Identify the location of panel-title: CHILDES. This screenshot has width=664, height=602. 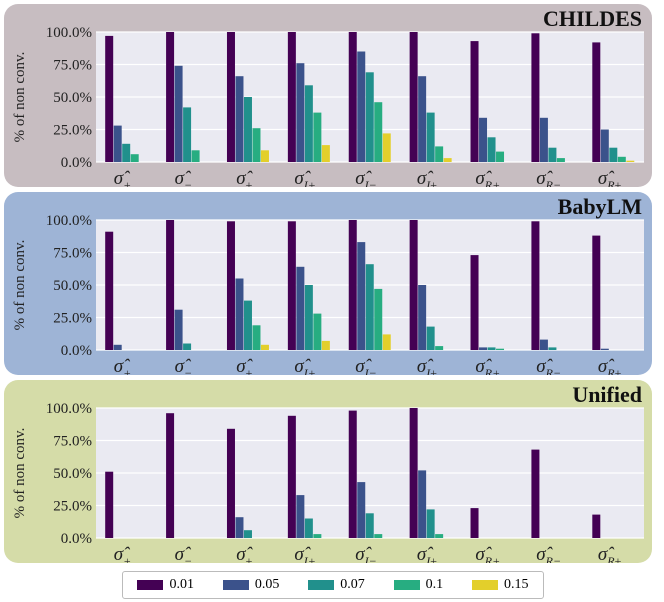
(592, 18).